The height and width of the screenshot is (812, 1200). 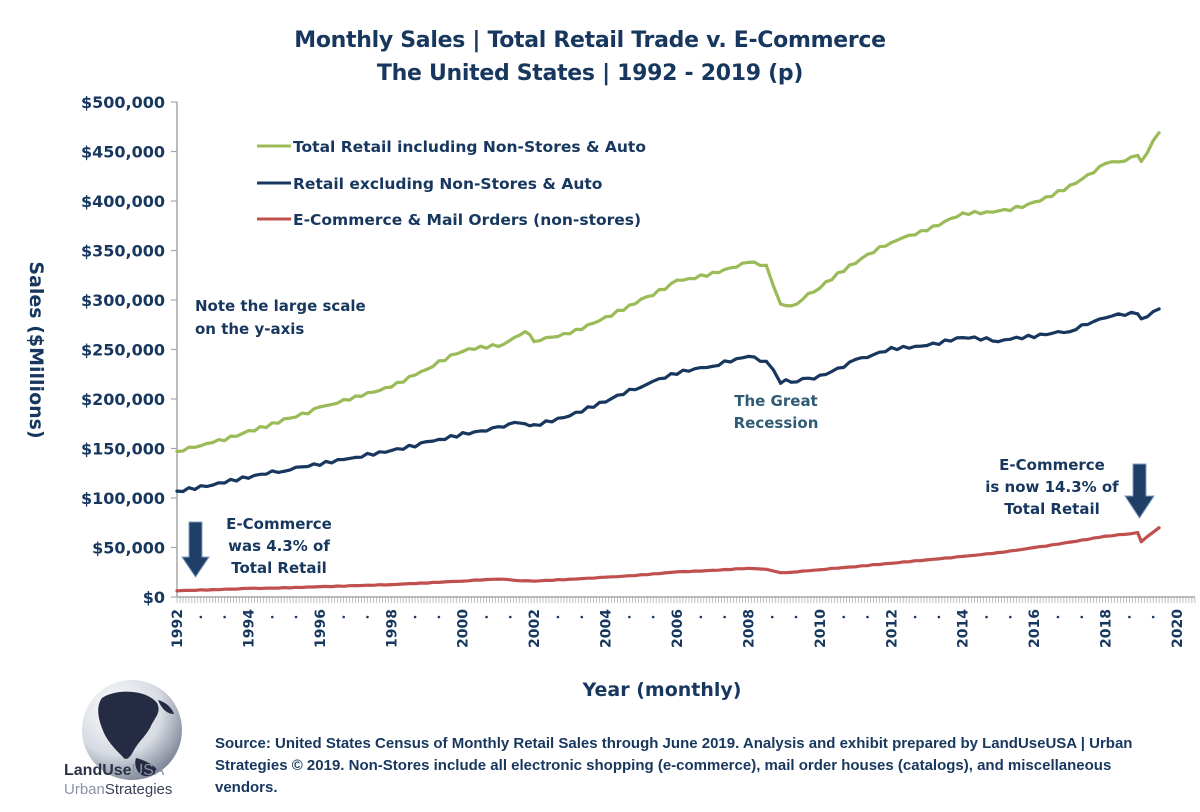 I want to click on series-ecommerce, so click(x=668, y=559).